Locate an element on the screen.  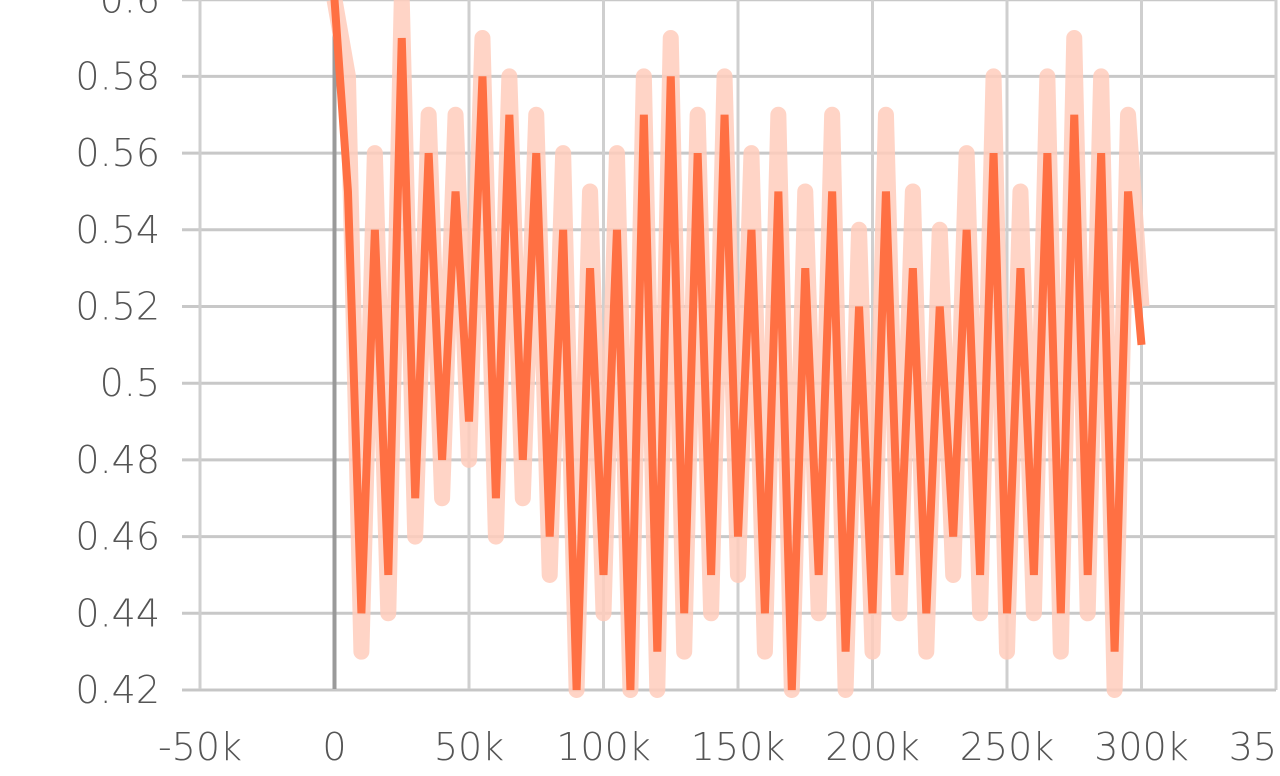
y-tick-label: 0.46 is located at coordinates (117, 537).